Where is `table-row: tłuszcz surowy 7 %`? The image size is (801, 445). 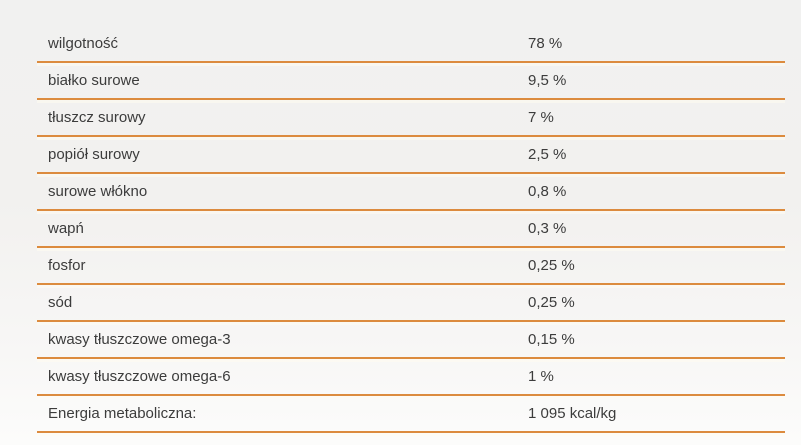 table-row: tłuszcz surowy 7 % is located at coordinates (411, 118).